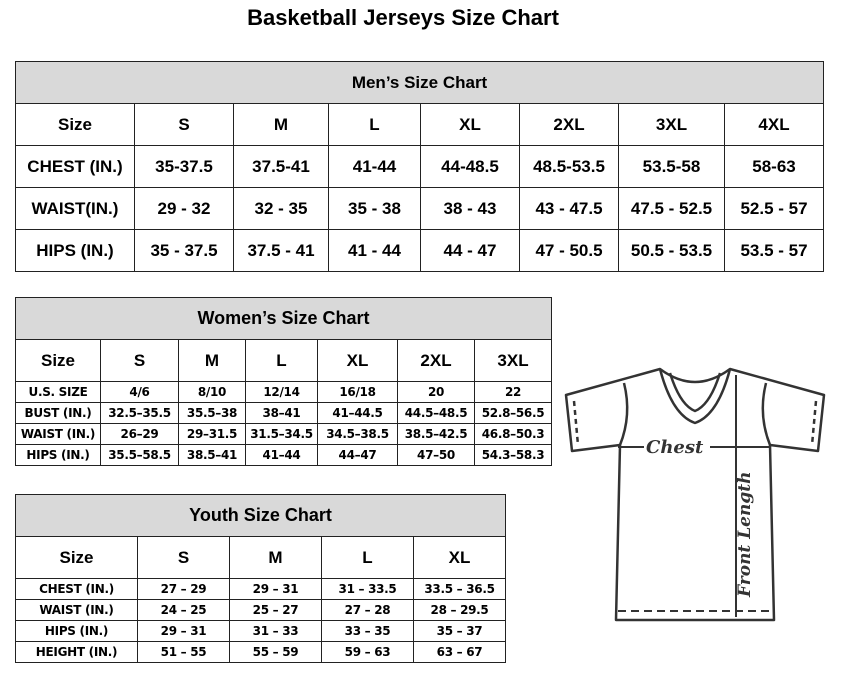 The width and height of the screenshot is (843, 679). I want to click on table-header-row: Men’s Size Chart, so click(419, 82).